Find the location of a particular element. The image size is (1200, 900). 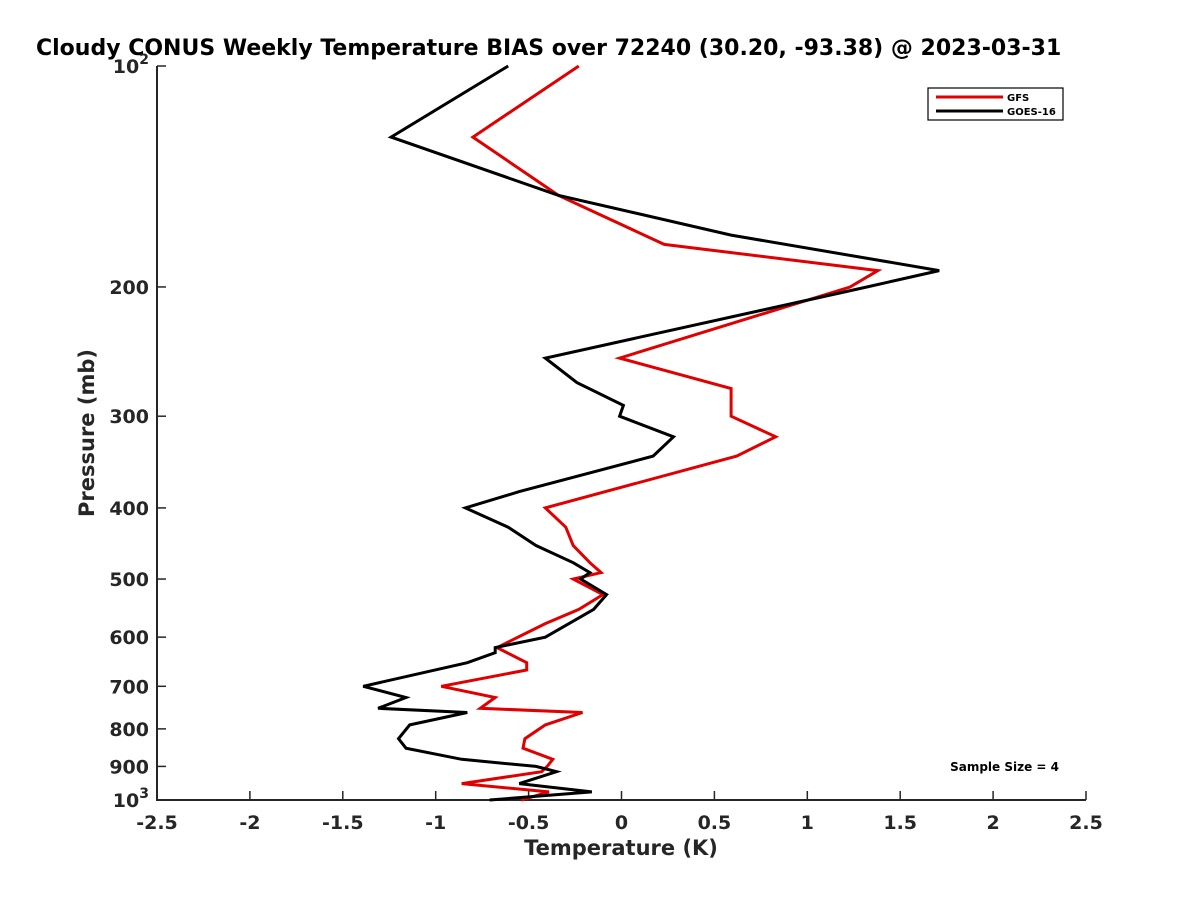

x-tick-label: 1 is located at coordinates (807, 823).